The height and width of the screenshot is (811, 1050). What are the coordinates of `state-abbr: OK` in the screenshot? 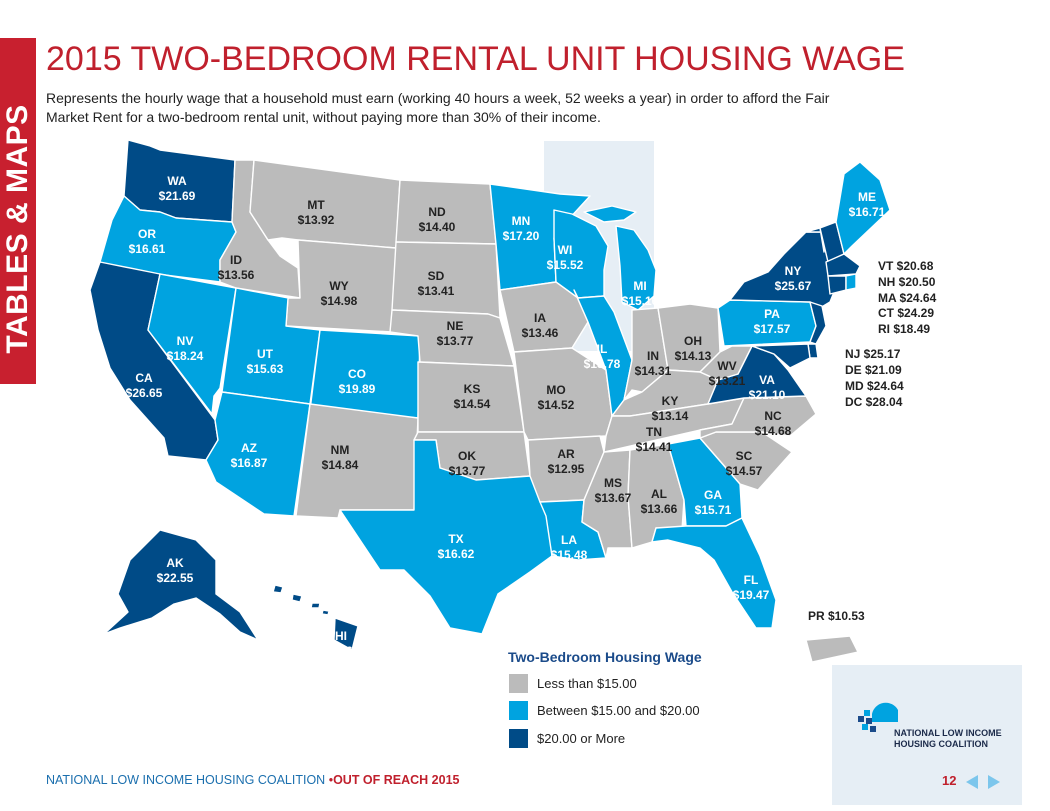 It's located at (467, 456).